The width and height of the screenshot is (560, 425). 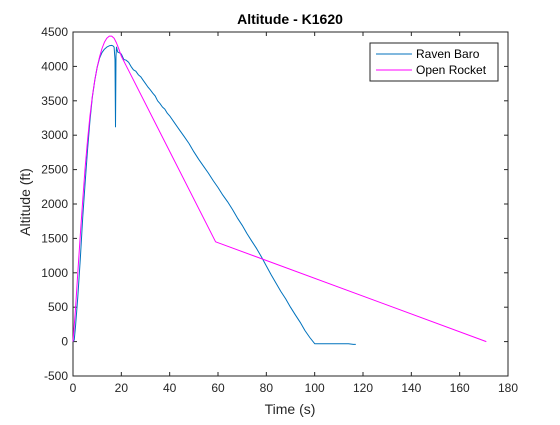 What do you see at coordinates (54, 170) in the screenshot?
I see `y-tick-label: 2500` at bounding box center [54, 170].